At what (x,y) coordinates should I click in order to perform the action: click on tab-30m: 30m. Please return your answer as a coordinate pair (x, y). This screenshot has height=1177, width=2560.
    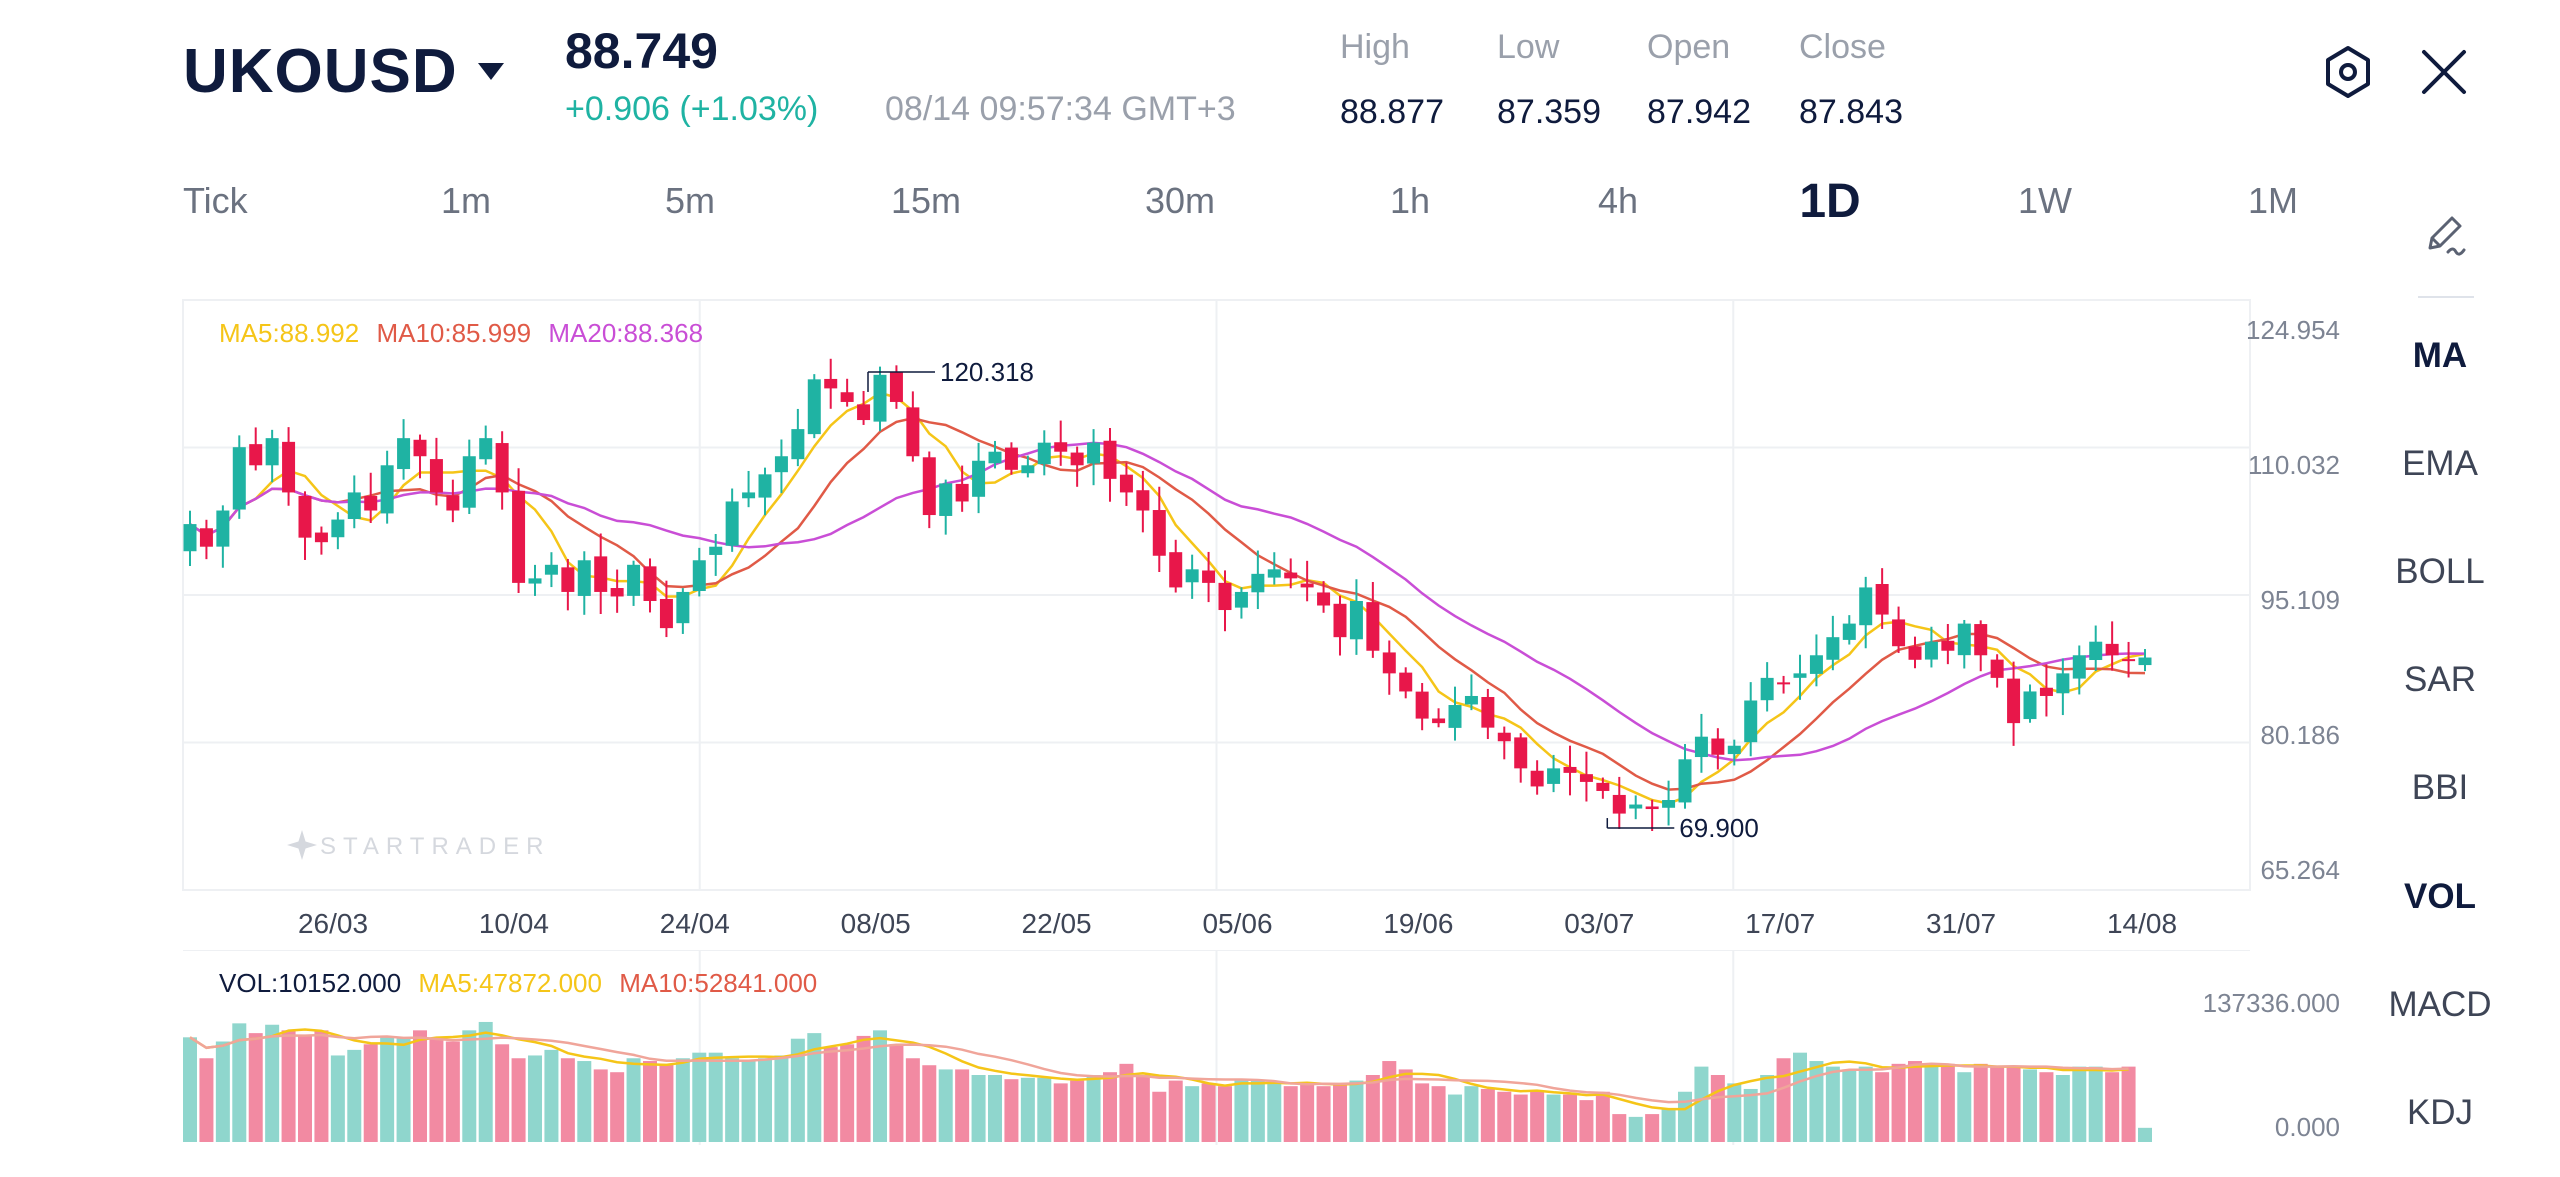
    Looking at the image, I should click on (1180, 200).